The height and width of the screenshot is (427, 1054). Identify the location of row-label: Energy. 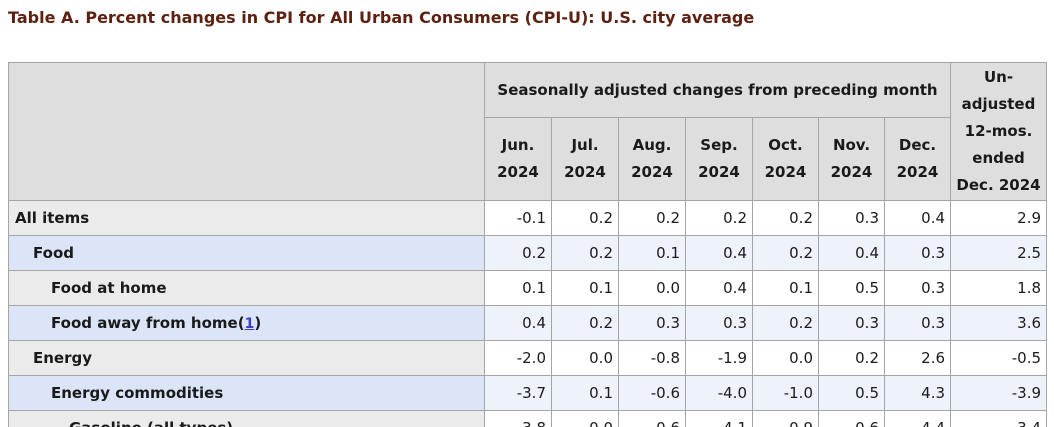
(63, 358).